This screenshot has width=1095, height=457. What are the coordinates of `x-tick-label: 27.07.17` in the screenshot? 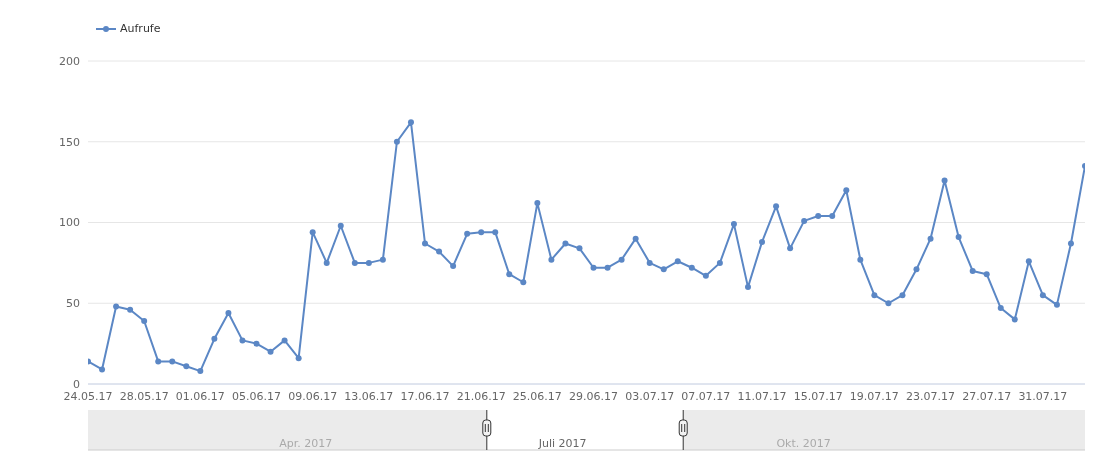 It's located at (987, 396).